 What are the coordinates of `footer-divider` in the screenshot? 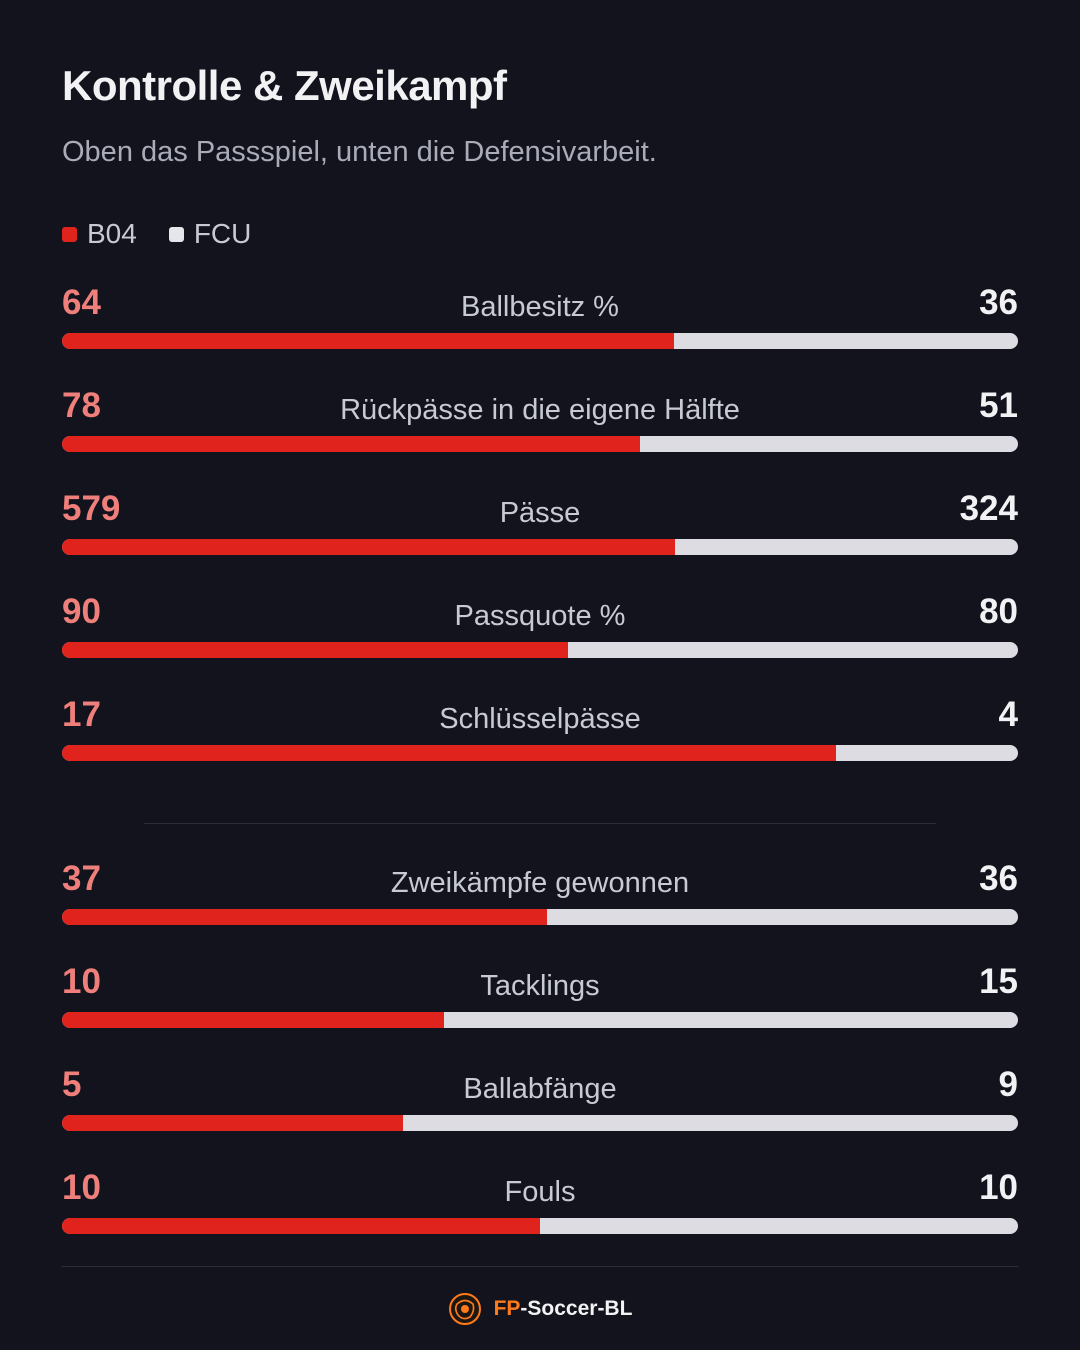 It's located at (540, 1266).